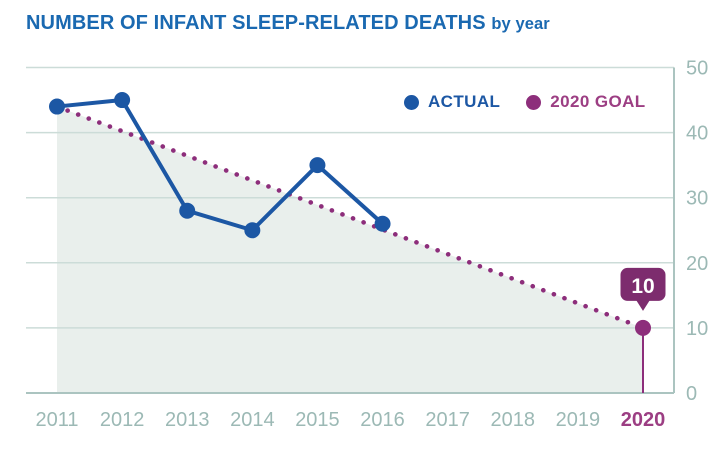 Image resolution: width=728 pixels, height=452 pixels. Describe the element at coordinates (252, 420) in the screenshot. I see `x-tick-label: 2014` at that location.